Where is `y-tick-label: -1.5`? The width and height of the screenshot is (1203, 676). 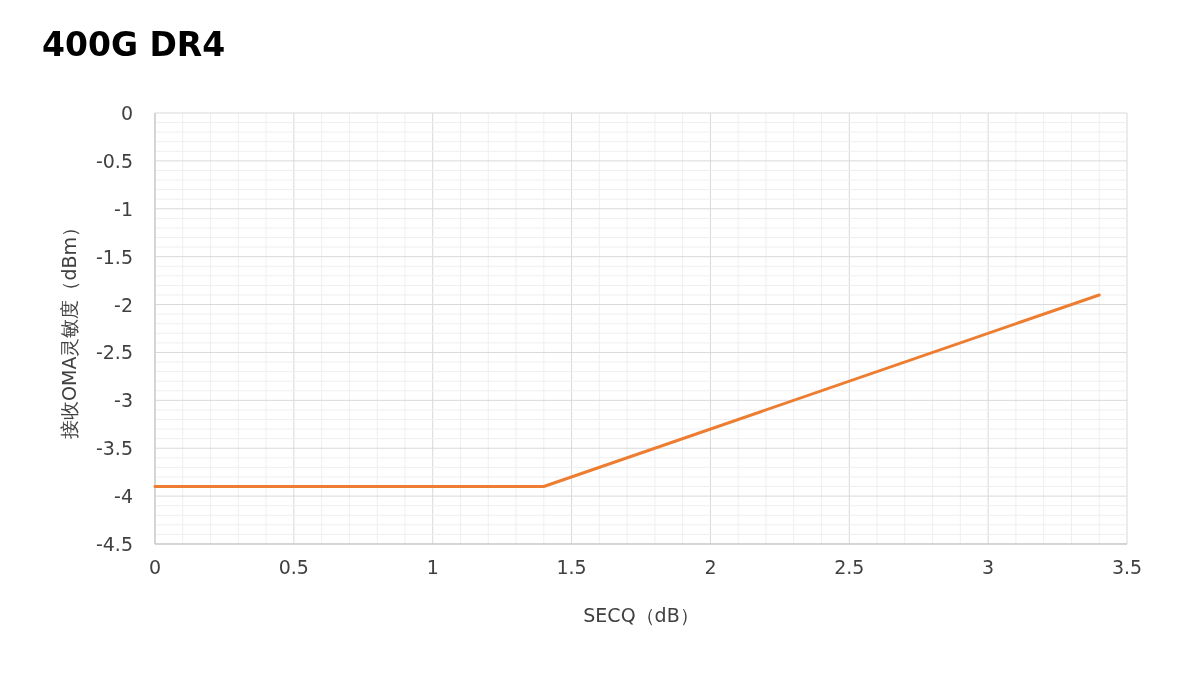
y-tick-label: -1.5 is located at coordinates (114, 256).